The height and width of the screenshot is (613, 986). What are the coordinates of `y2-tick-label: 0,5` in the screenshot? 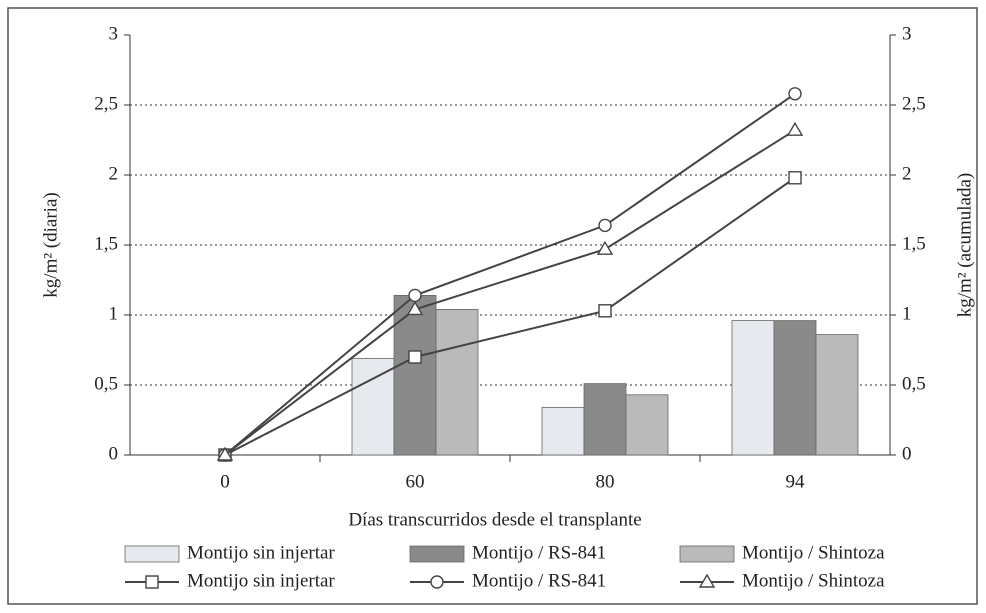 It's located at (914, 383).